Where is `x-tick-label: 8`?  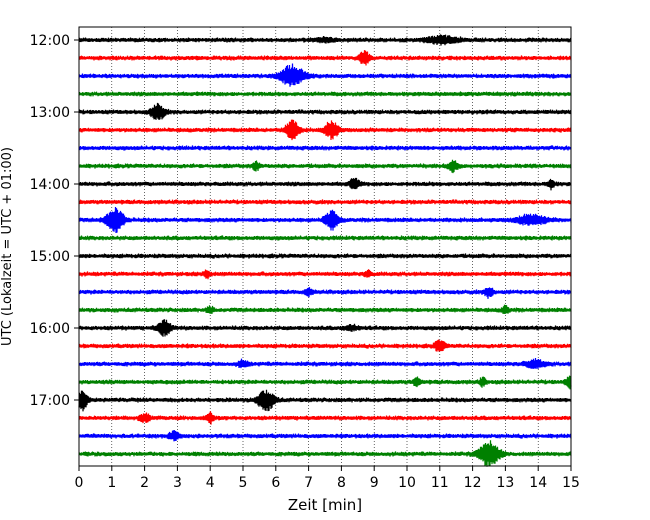 x-tick-label: 8 is located at coordinates (341, 483).